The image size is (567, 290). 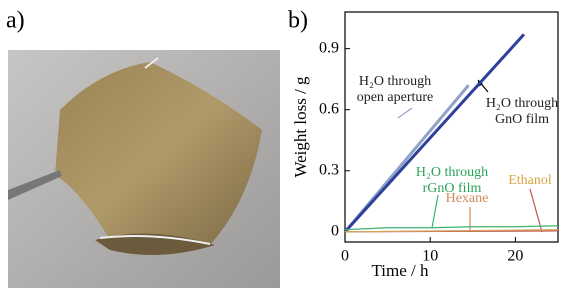 What do you see at coordinates (15, 21) in the screenshot?
I see `panel-label: a)` at bounding box center [15, 21].